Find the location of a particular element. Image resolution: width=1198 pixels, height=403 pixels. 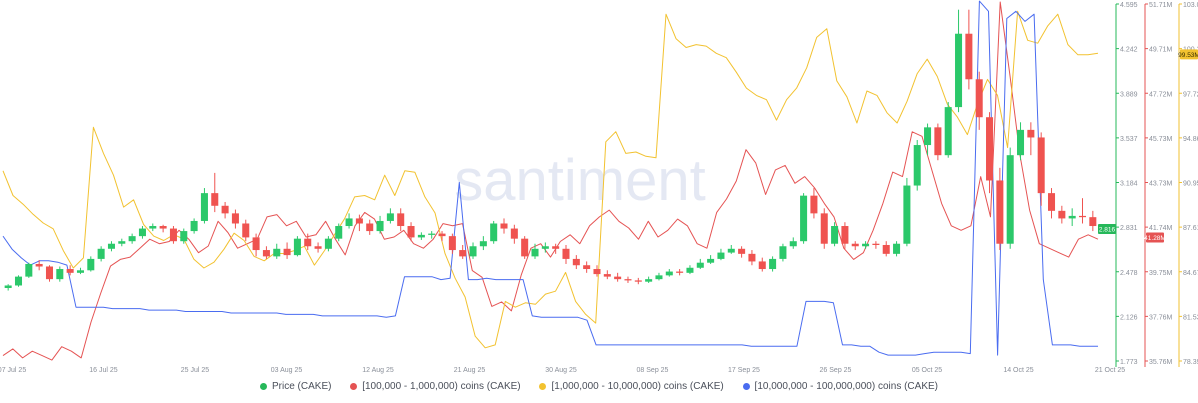

legend-item-price: Price (CAKE) is located at coordinates (295, 386).